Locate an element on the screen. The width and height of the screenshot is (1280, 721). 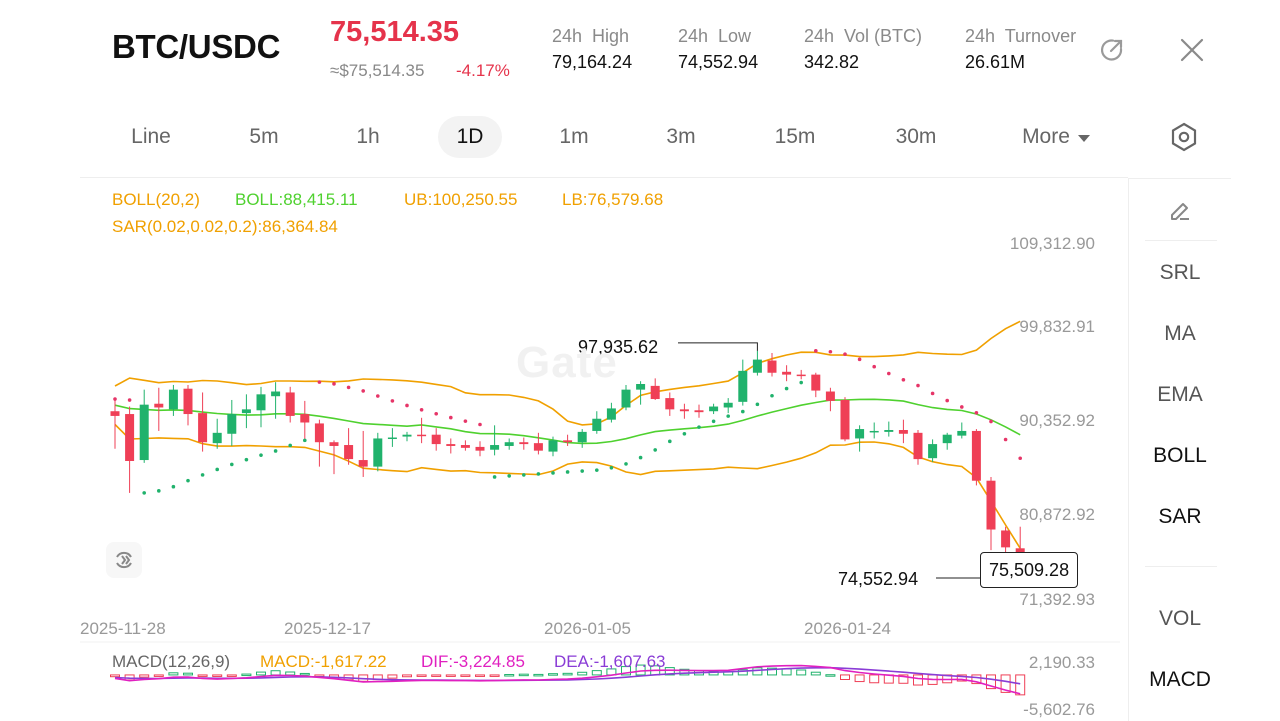
change-percent: -4.17% is located at coordinates (483, 70).